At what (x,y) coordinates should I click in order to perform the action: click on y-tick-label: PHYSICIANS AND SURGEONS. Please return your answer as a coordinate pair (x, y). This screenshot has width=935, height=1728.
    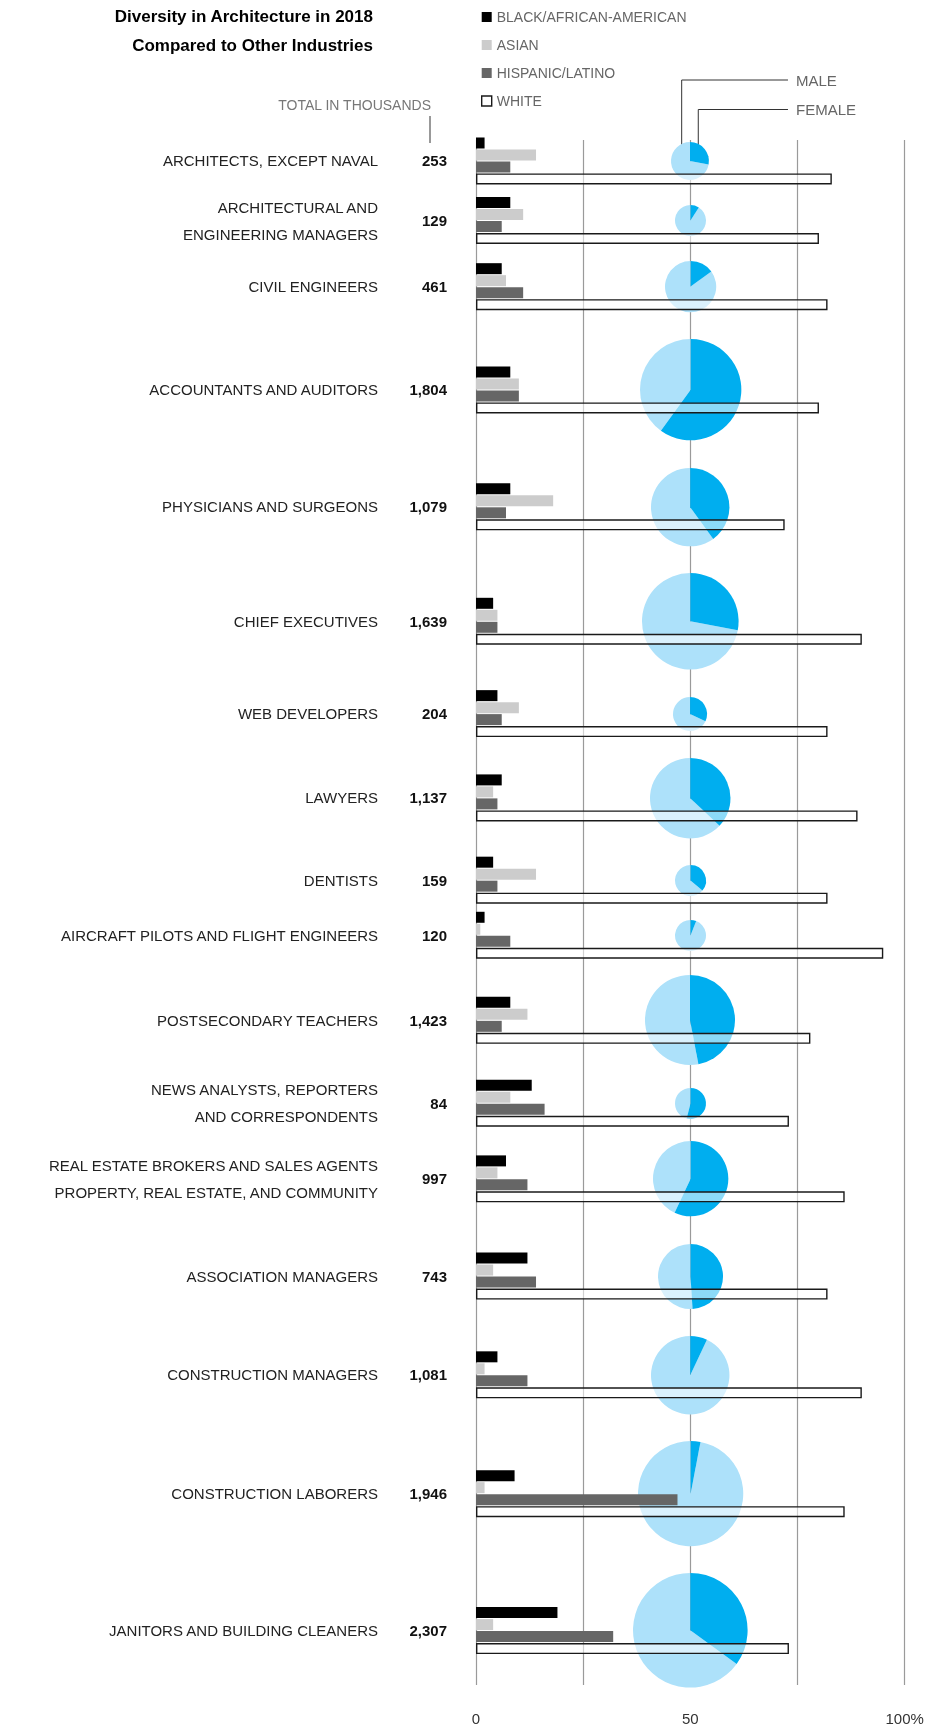
    Looking at the image, I should click on (270, 507).